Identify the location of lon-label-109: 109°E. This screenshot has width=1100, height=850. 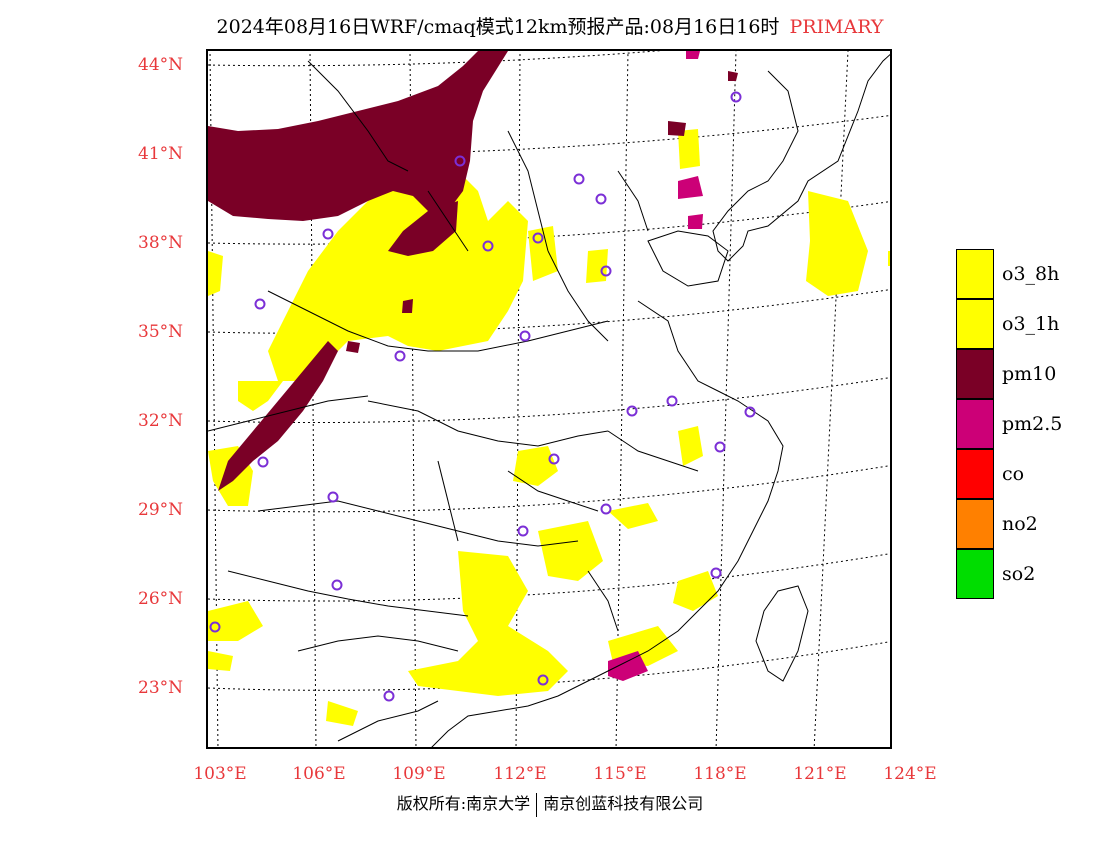
(419, 774).